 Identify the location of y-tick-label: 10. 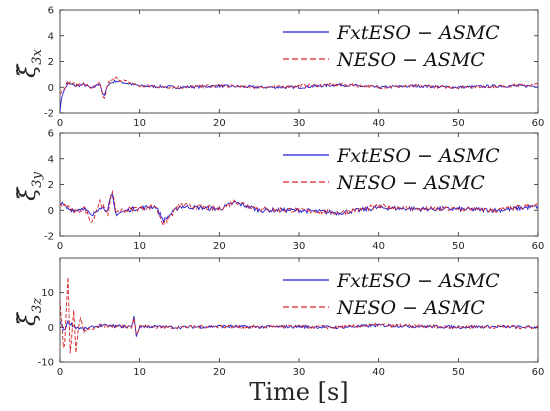
(47, 293).